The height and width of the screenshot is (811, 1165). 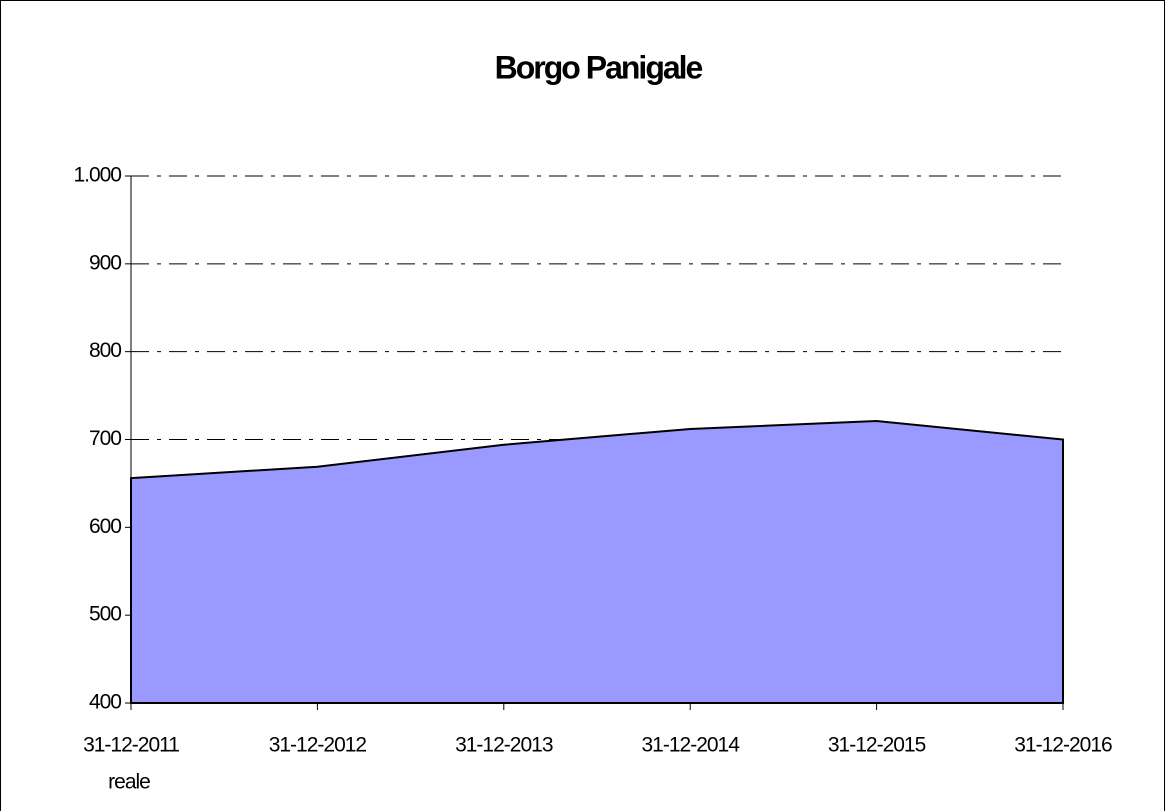 I want to click on annotation: reale, so click(x=129, y=782).